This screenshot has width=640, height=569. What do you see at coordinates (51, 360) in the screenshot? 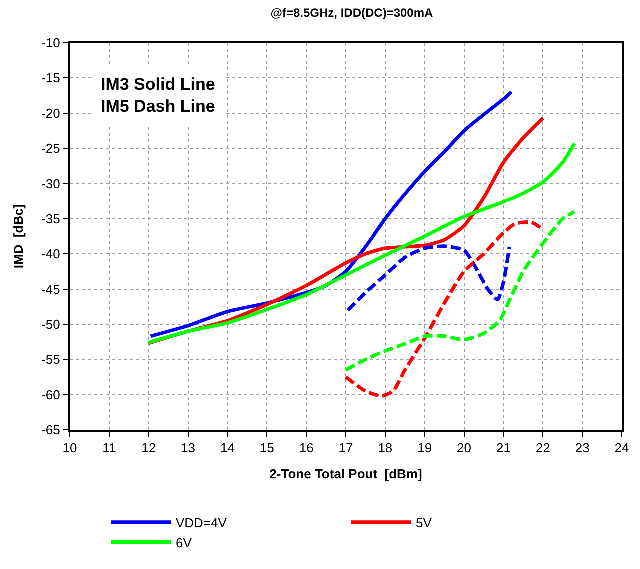
I see `y-tick-label: -55` at bounding box center [51, 360].